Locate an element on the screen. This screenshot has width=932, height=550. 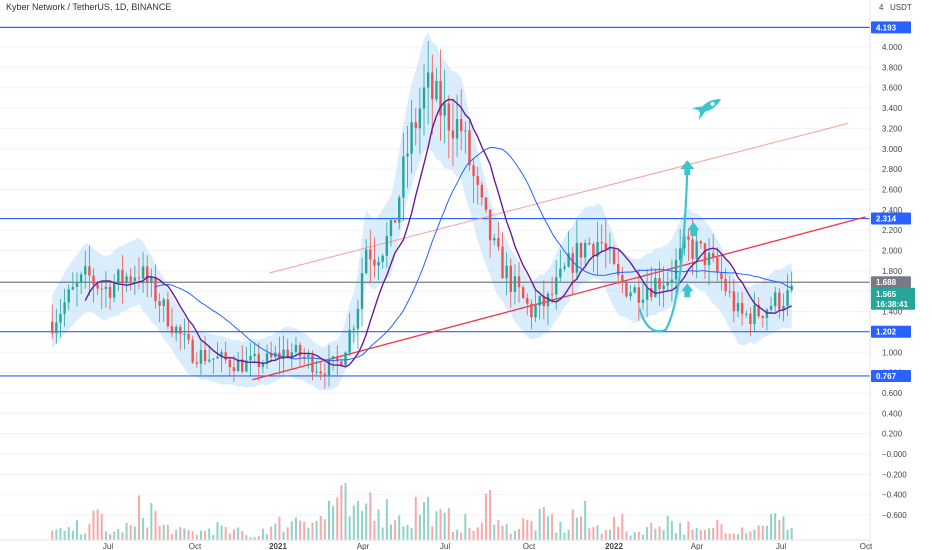
x-tick-label: Jul is located at coordinates (445, 546).